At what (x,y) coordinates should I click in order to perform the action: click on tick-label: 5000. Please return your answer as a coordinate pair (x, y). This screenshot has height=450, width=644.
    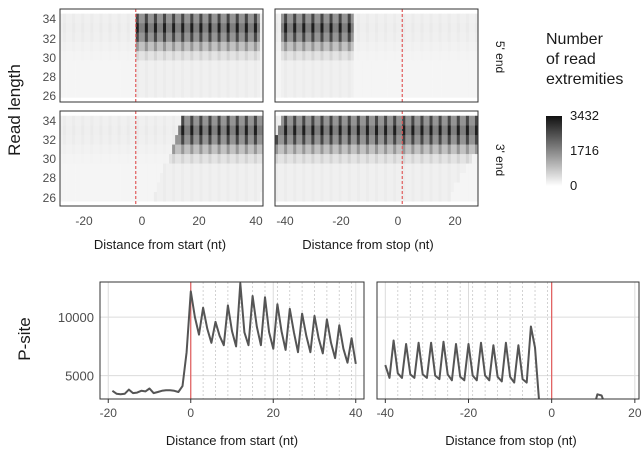
    Looking at the image, I should click on (79, 376).